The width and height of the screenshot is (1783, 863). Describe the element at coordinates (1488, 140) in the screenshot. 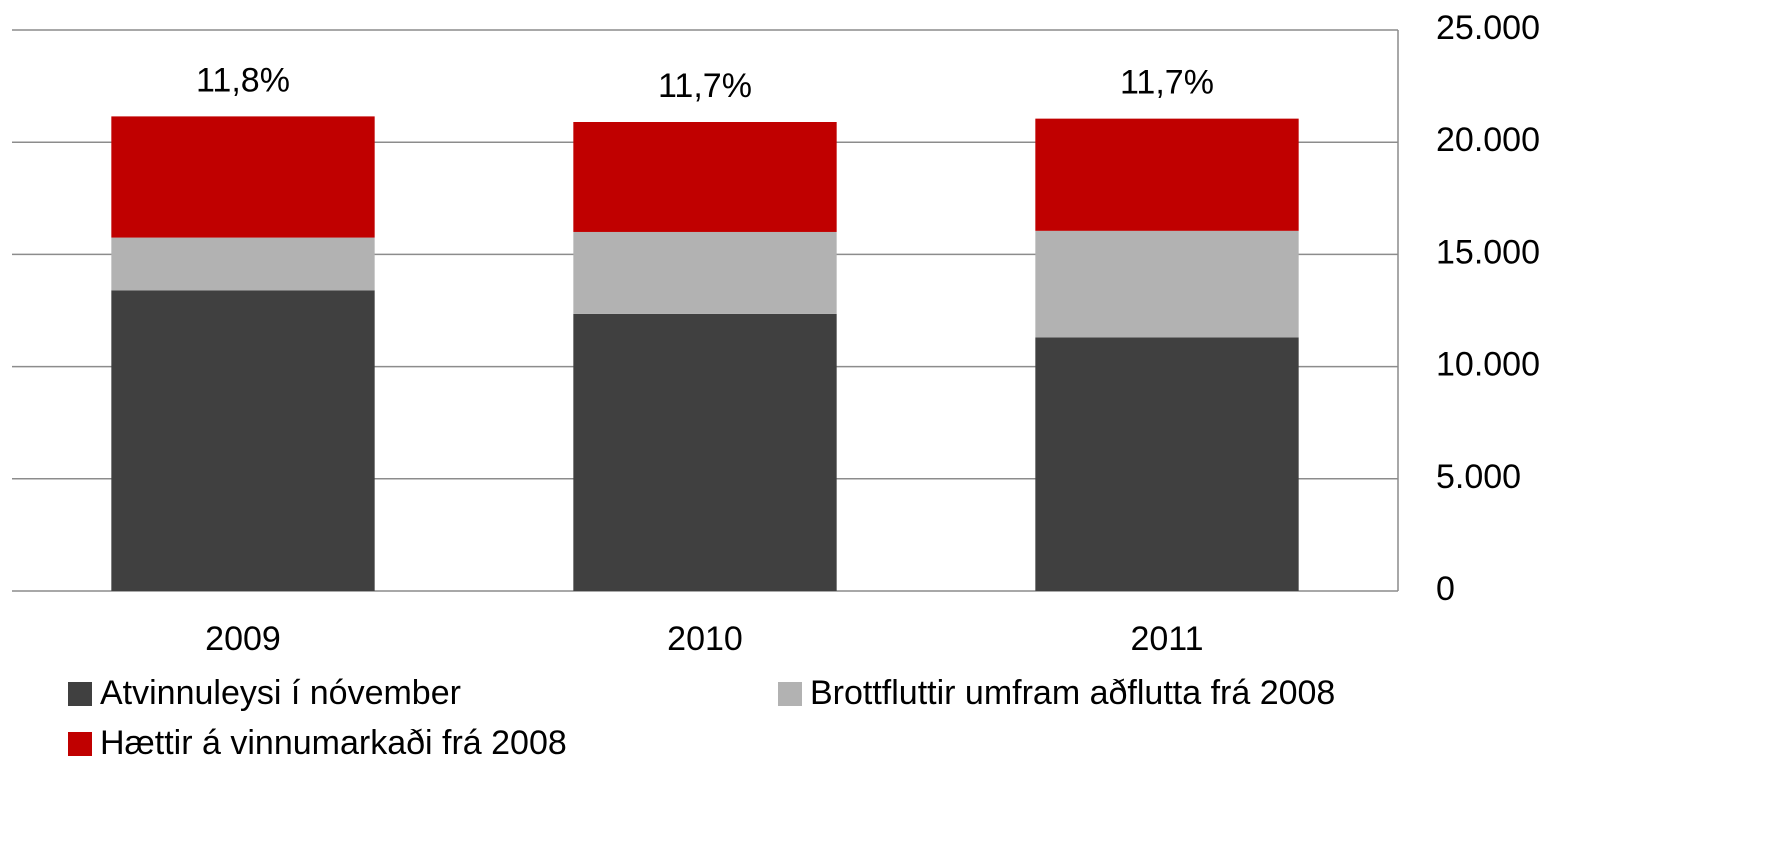

I see `y-tick-label: 20.000` at that location.